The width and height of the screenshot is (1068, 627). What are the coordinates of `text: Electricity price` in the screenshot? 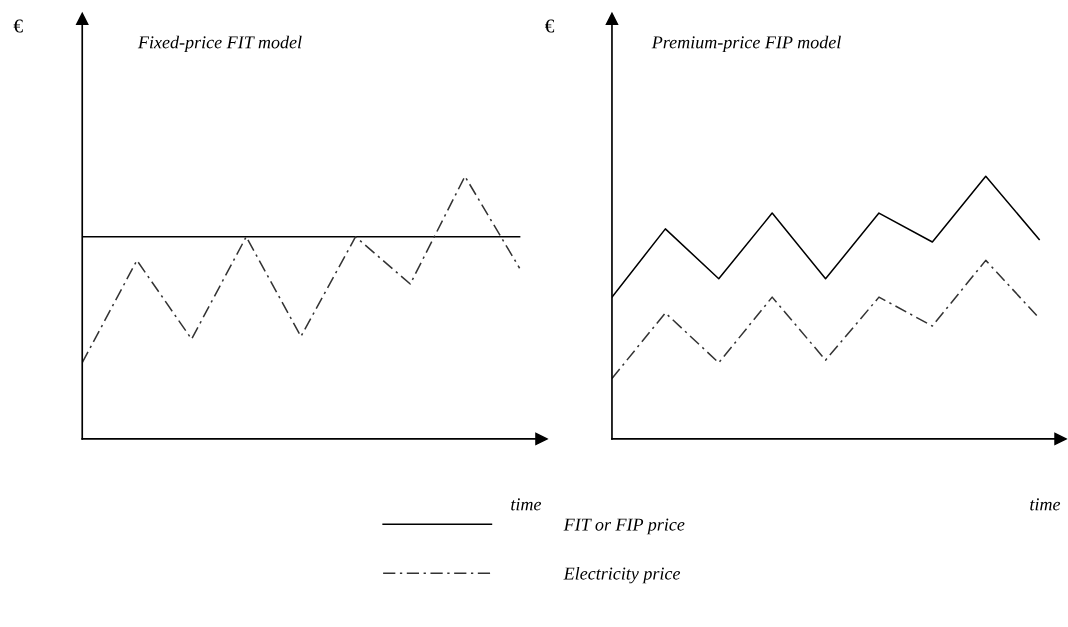 It's located at (622, 575).